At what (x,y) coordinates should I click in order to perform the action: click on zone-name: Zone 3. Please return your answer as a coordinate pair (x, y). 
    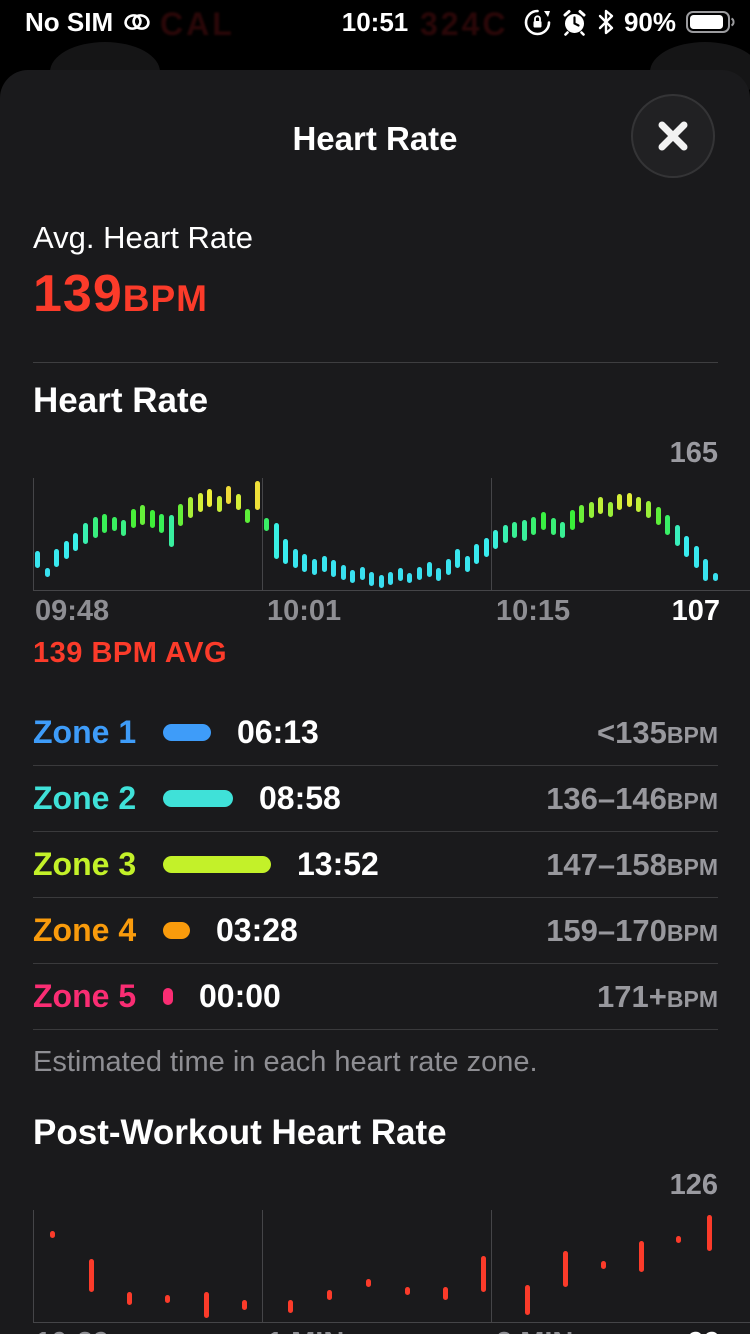
    Looking at the image, I should click on (85, 864).